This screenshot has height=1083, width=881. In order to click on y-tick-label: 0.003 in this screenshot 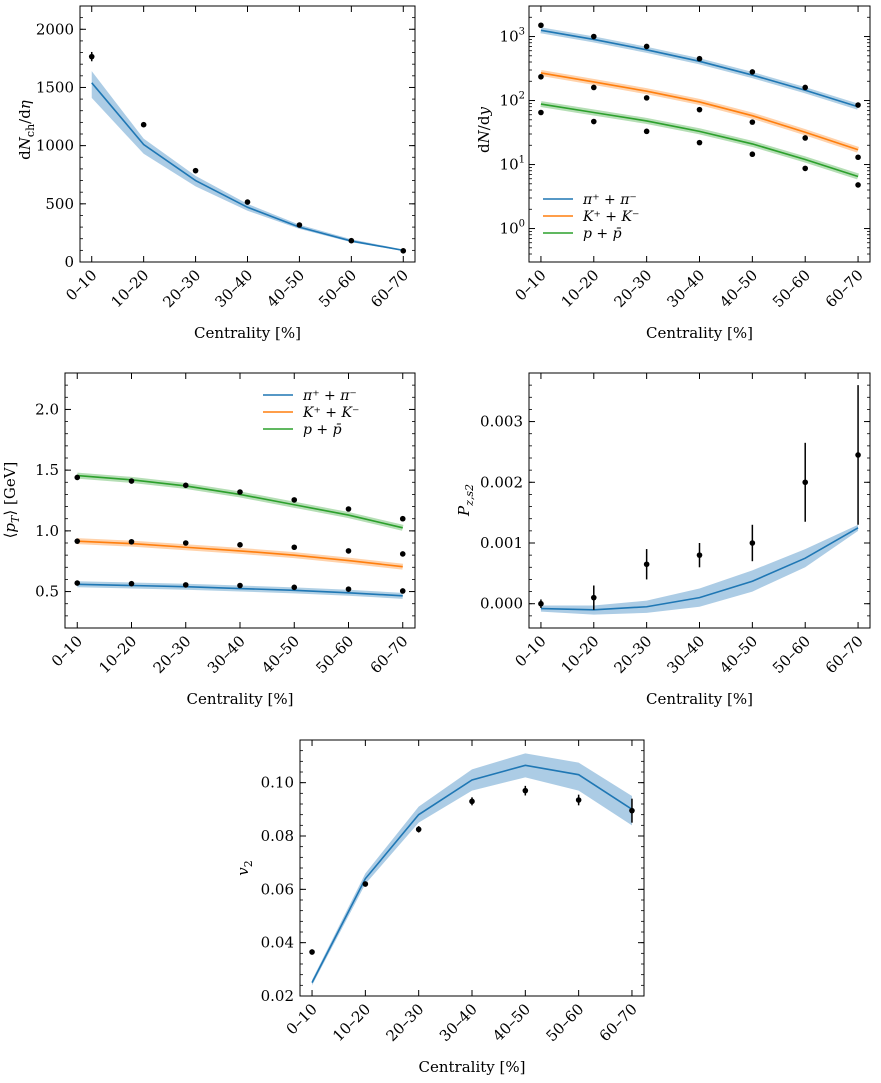, I will do `click(501, 422)`.